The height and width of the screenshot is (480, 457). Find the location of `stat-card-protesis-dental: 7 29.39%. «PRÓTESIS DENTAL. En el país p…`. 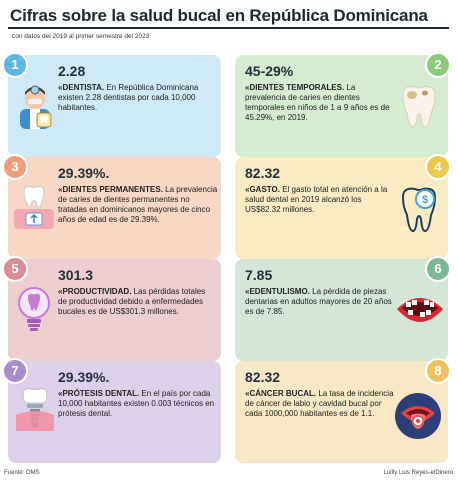

stat-card-protesis-dental: 7 29.39%. «PRÓTESIS DENTAL. En el país p… is located at coordinates (111, 410).